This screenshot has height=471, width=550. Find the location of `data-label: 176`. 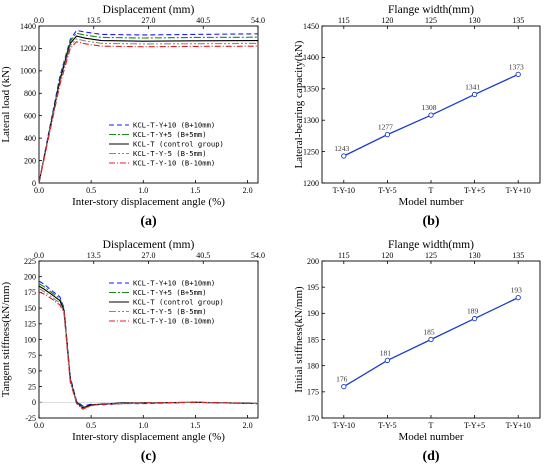

data-label: 176 is located at coordinates (342, 379).